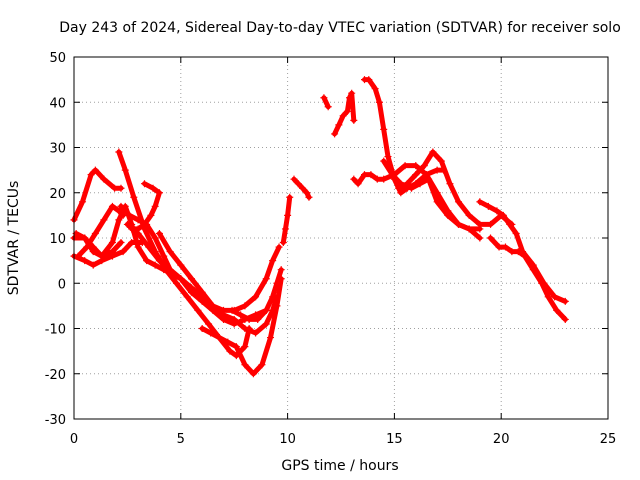 This screenshot has width=640, height=480. What do you see at coordinates (74, 439) in the screenshot?
I see `x-tick-label: 0` at bounding box center [74, 439].